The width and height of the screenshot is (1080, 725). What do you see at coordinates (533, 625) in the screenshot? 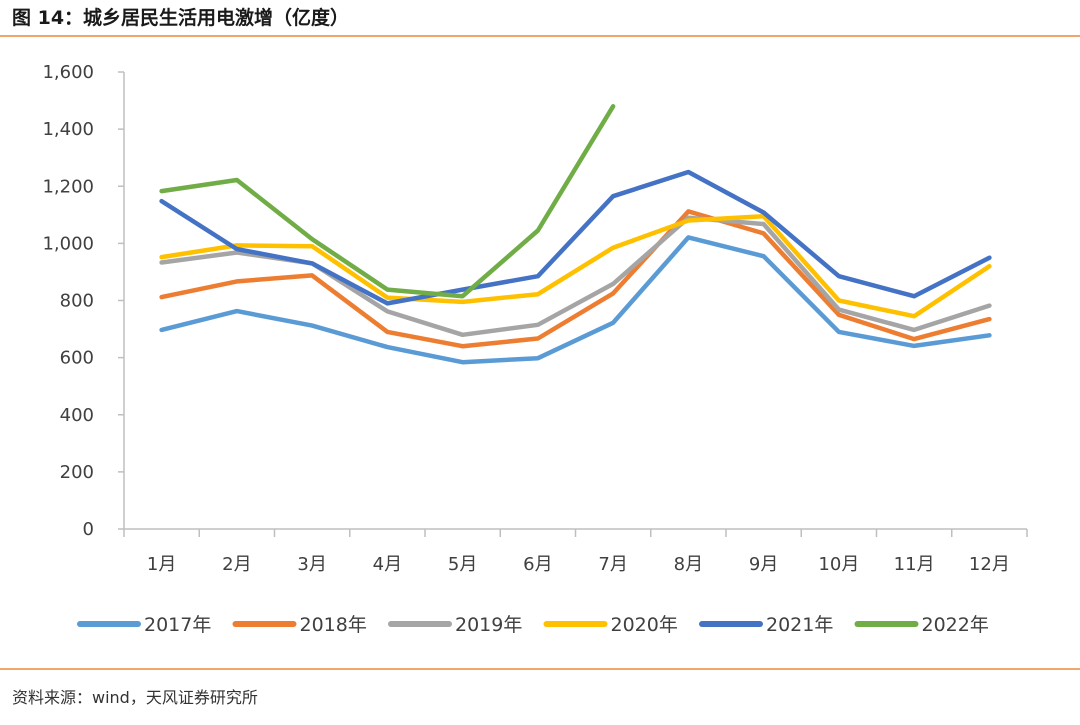
I see `legend: 2017年 2018年 2019年 2020年 2021年 2022年` at bounding box center [533, 625].